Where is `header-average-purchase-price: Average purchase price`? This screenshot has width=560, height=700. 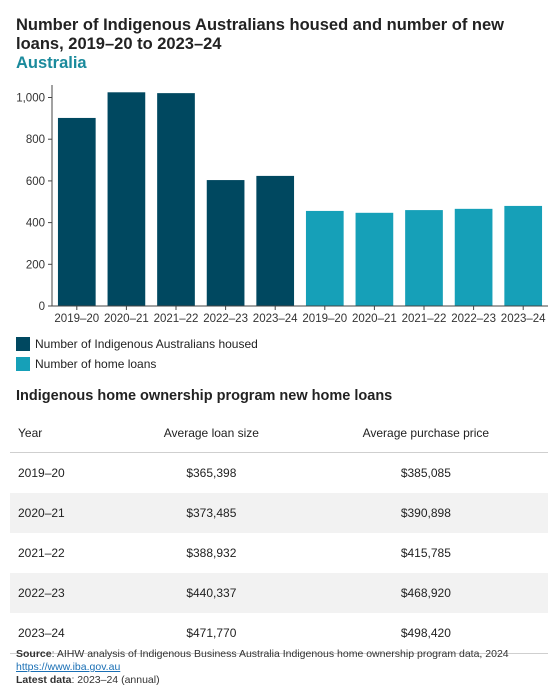
header-average-purchase-price: Average purchase price is located at coordinates (425, 433).